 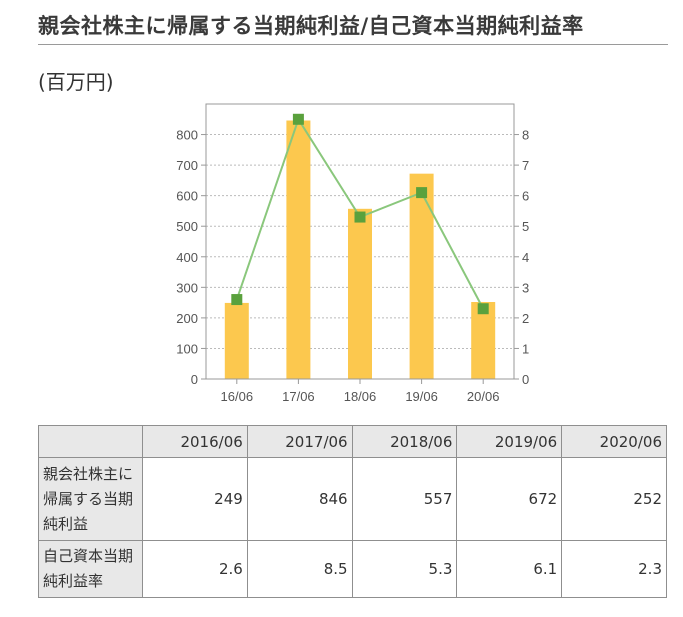 What do you see at coordinates (187, 287) in the screenshot?
I see `y-left-tick-label: 300` at bounding box center [187, 287].